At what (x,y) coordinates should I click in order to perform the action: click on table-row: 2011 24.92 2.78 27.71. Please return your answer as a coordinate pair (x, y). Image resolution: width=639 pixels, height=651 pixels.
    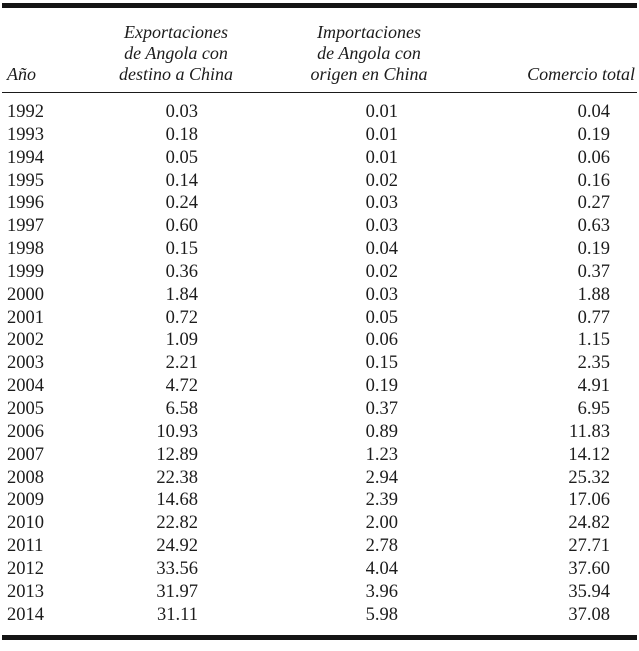
    Looking at the image, I should click on (319, 546).